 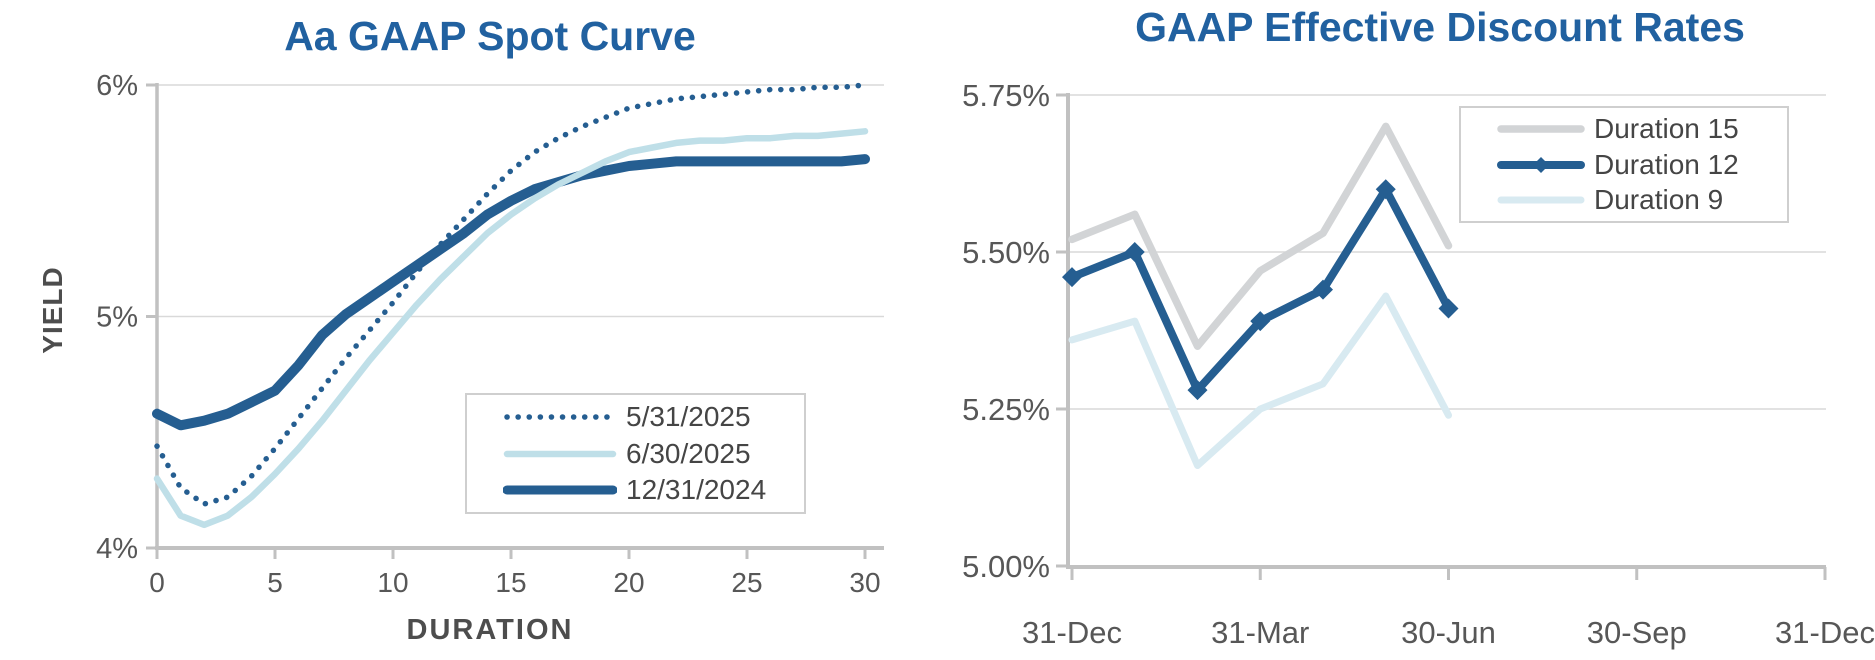 I want to click on legend-item-duration-15: Duration 15, so click(x=1642, y=129).